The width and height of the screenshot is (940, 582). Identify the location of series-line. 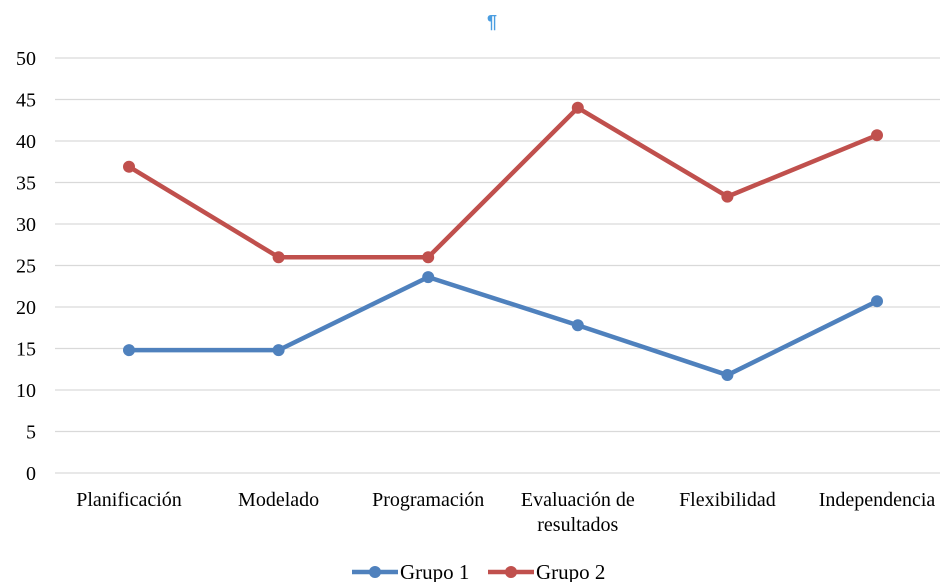
(503, 326).